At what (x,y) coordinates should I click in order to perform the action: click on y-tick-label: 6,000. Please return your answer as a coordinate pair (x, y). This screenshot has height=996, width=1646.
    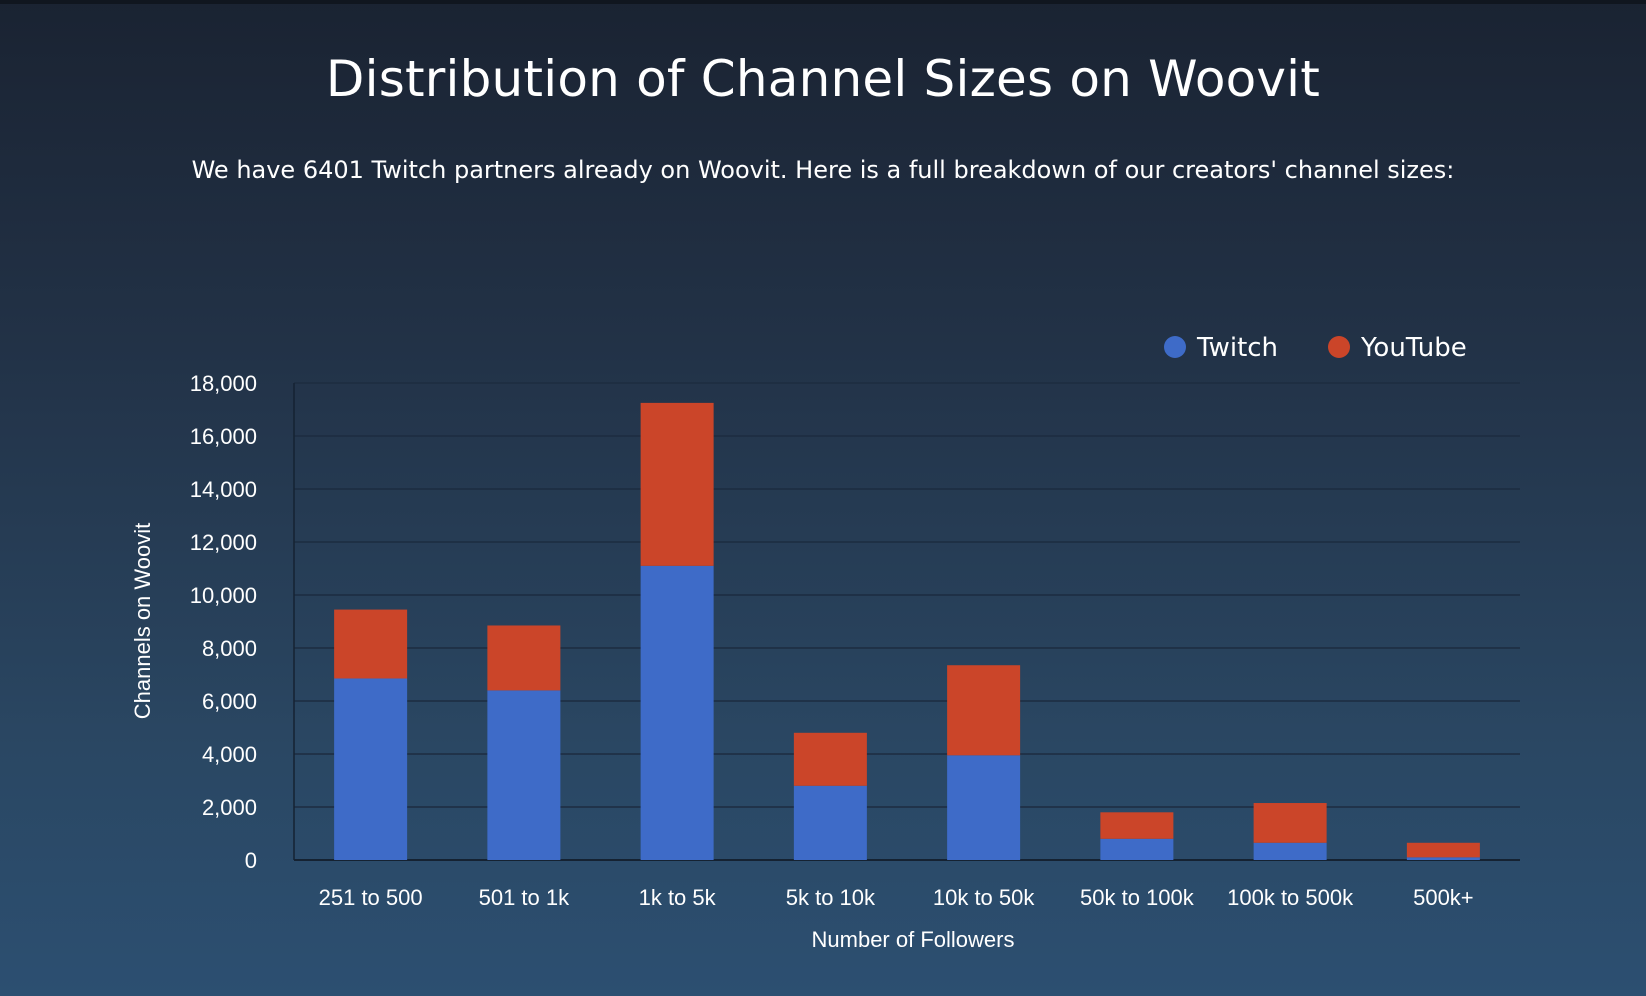
    Looking at the image, I should click on (229, 701).